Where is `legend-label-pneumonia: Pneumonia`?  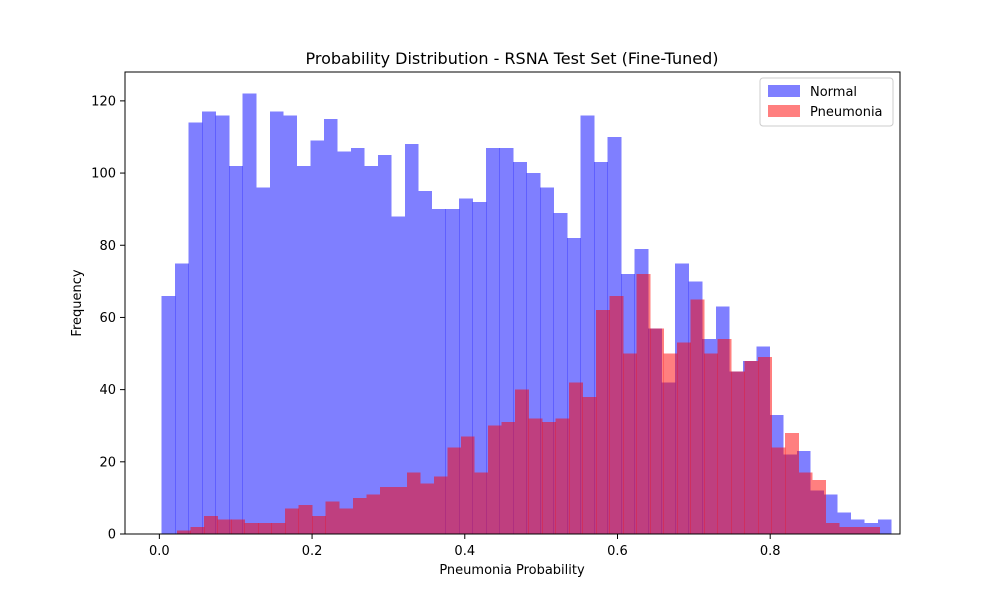
legend-label-pneumonia: Pneumonia is located at coordinates (846, 112).